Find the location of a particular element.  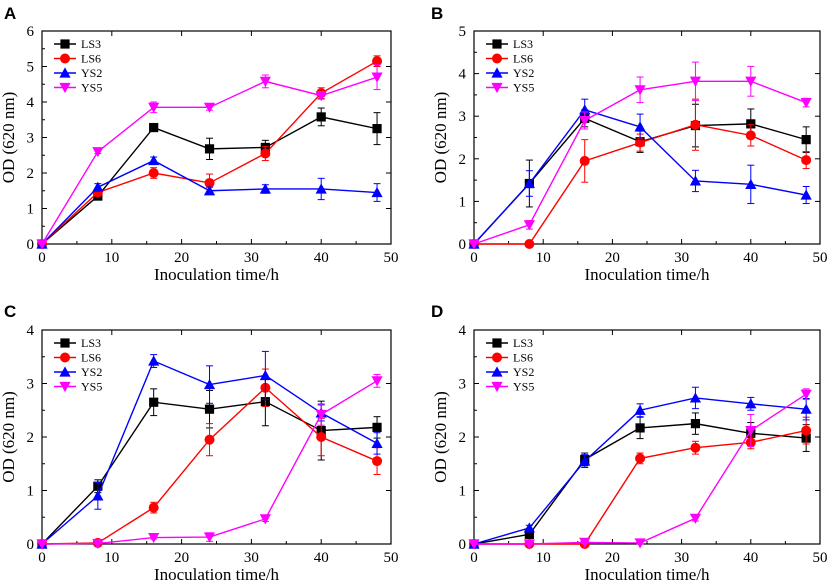

panel-letter: B is located at coordinates (437, 13).